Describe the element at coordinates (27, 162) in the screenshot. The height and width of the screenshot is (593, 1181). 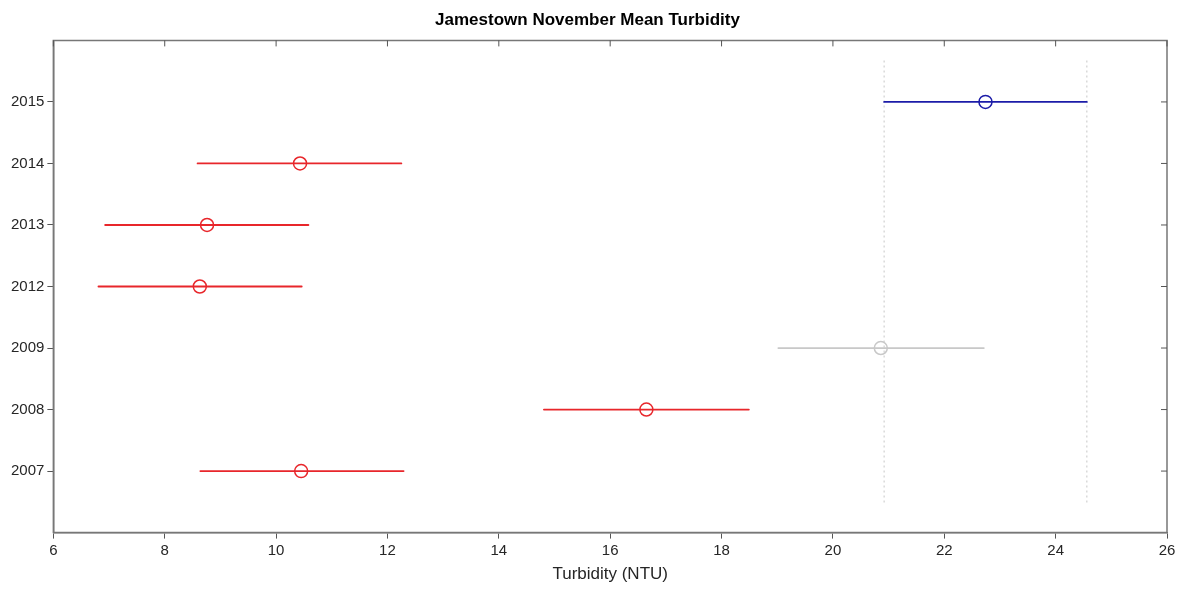
I see `y-tick-label: 2014` at that location.